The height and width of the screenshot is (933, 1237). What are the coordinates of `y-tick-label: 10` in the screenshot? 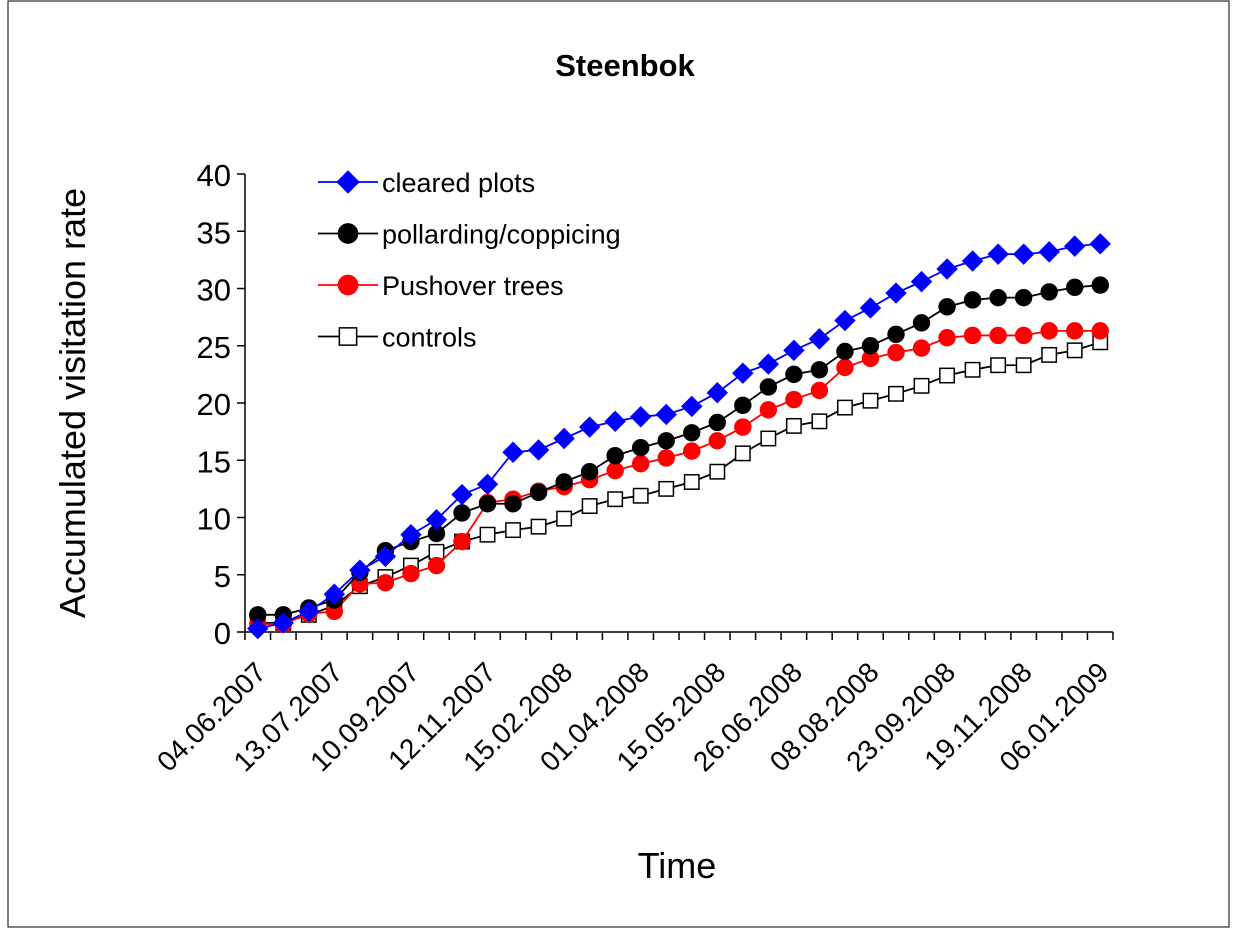 It's located at (214, 519).